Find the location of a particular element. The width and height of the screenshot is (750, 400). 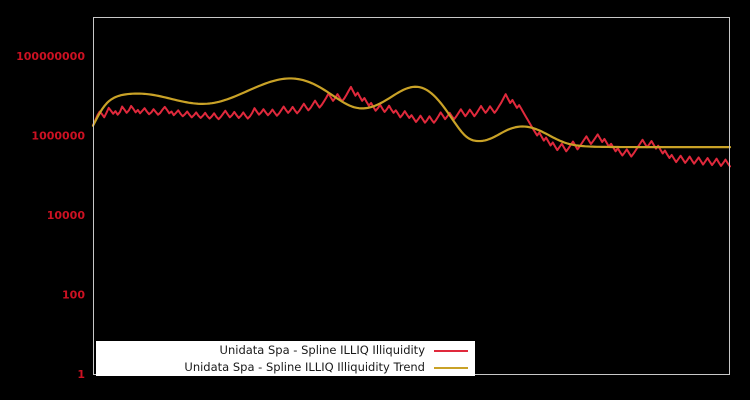

legend-swatch-illiquidity-trend is located at coordinates (451, 367).